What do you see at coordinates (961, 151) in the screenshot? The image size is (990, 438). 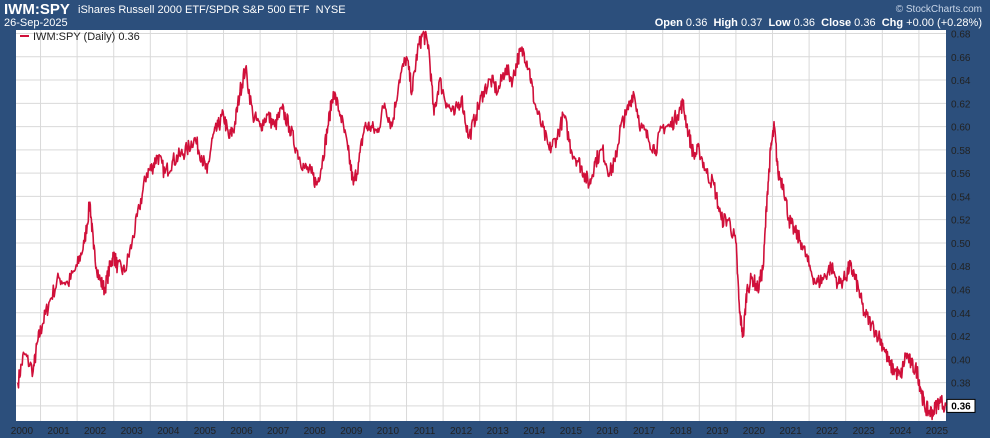 I see `y-tick-label: 0.58` at bounding box center [961, 151].